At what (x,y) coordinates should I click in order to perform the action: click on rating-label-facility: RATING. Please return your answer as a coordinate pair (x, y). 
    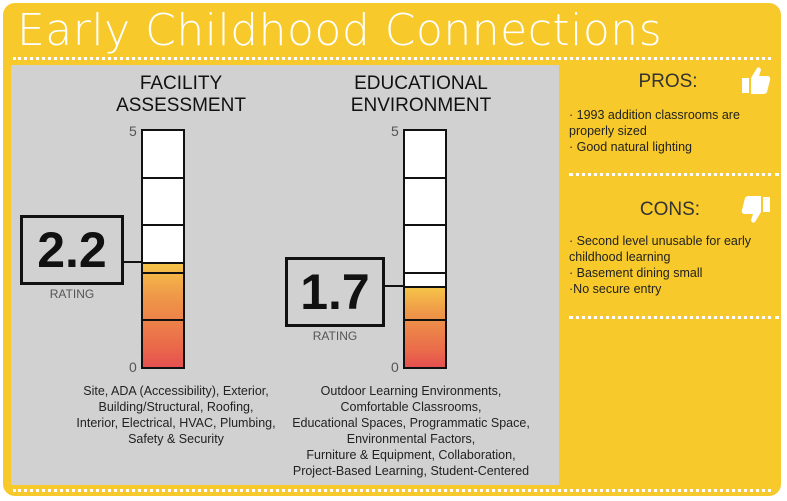
    Looking at the image, I should click on (72, 294).